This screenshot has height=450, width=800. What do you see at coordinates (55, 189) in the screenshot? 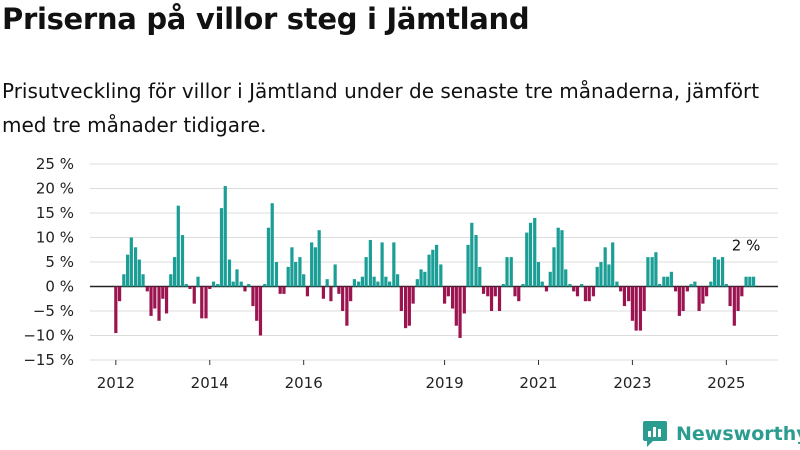
I see `y-tick-label: 20 %` at bounding box center [55, 189].